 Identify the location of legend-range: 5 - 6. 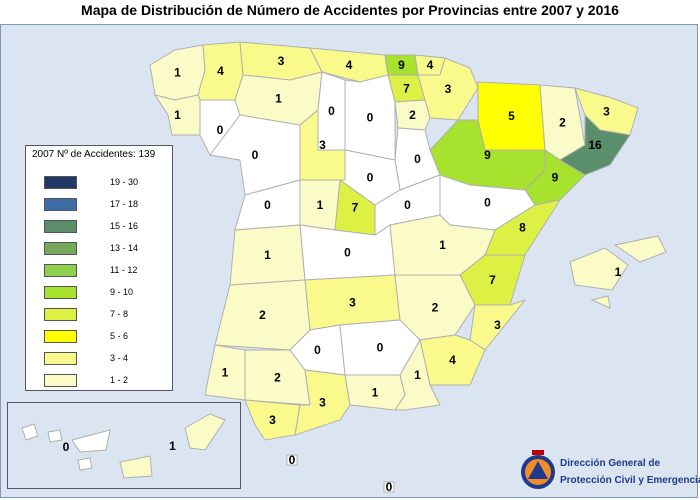
(119, 336).